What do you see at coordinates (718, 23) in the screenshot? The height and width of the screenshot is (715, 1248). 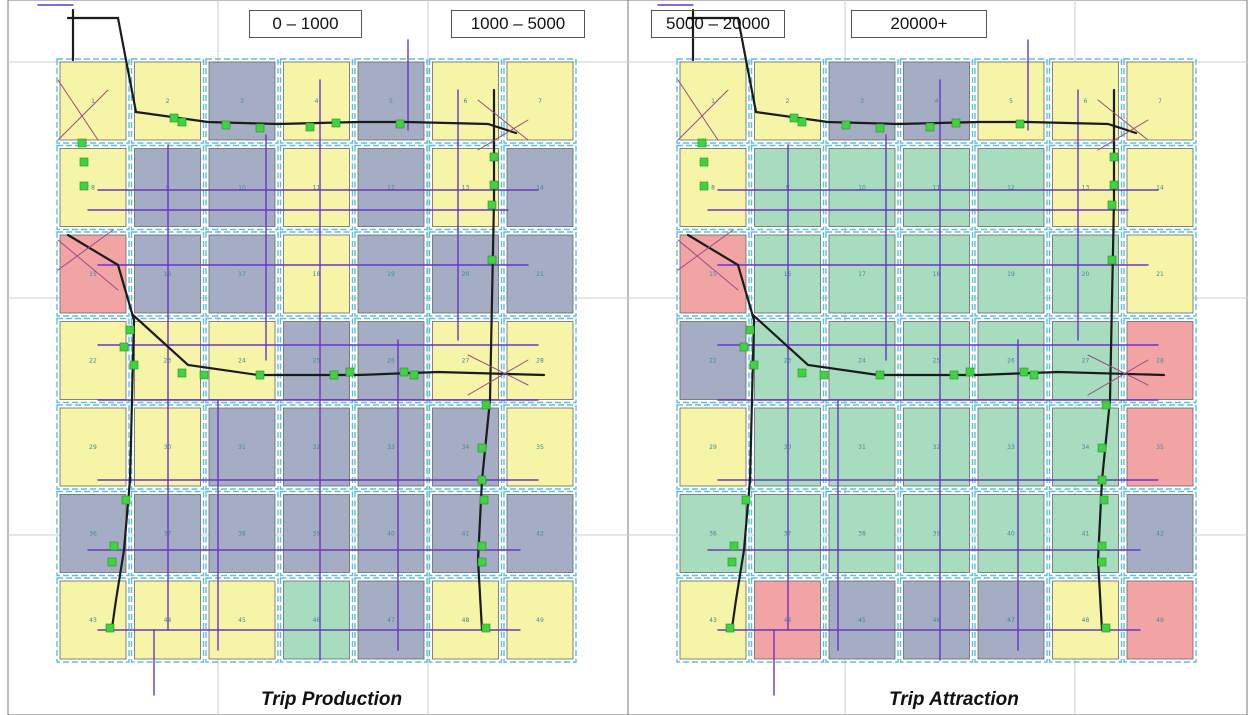 I see `legend-label: 5000 – 20000` at bounding box center [718, 23].